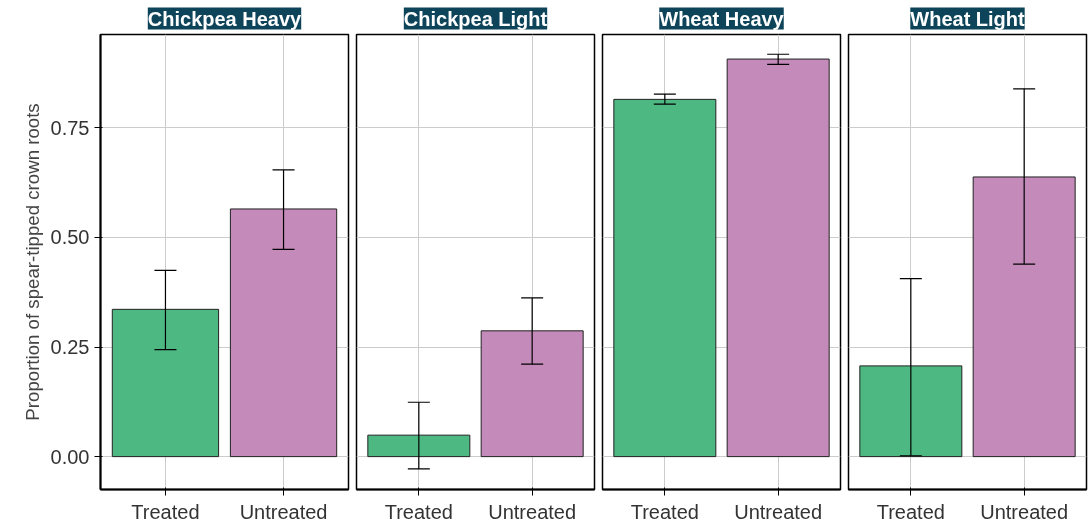 This screenshot has height=529, width=1090. What do you see at coordinates (225, 18) in the screenshot?
I see `chart-title: Chickpea Heavy` at bounding box center [225, 18].